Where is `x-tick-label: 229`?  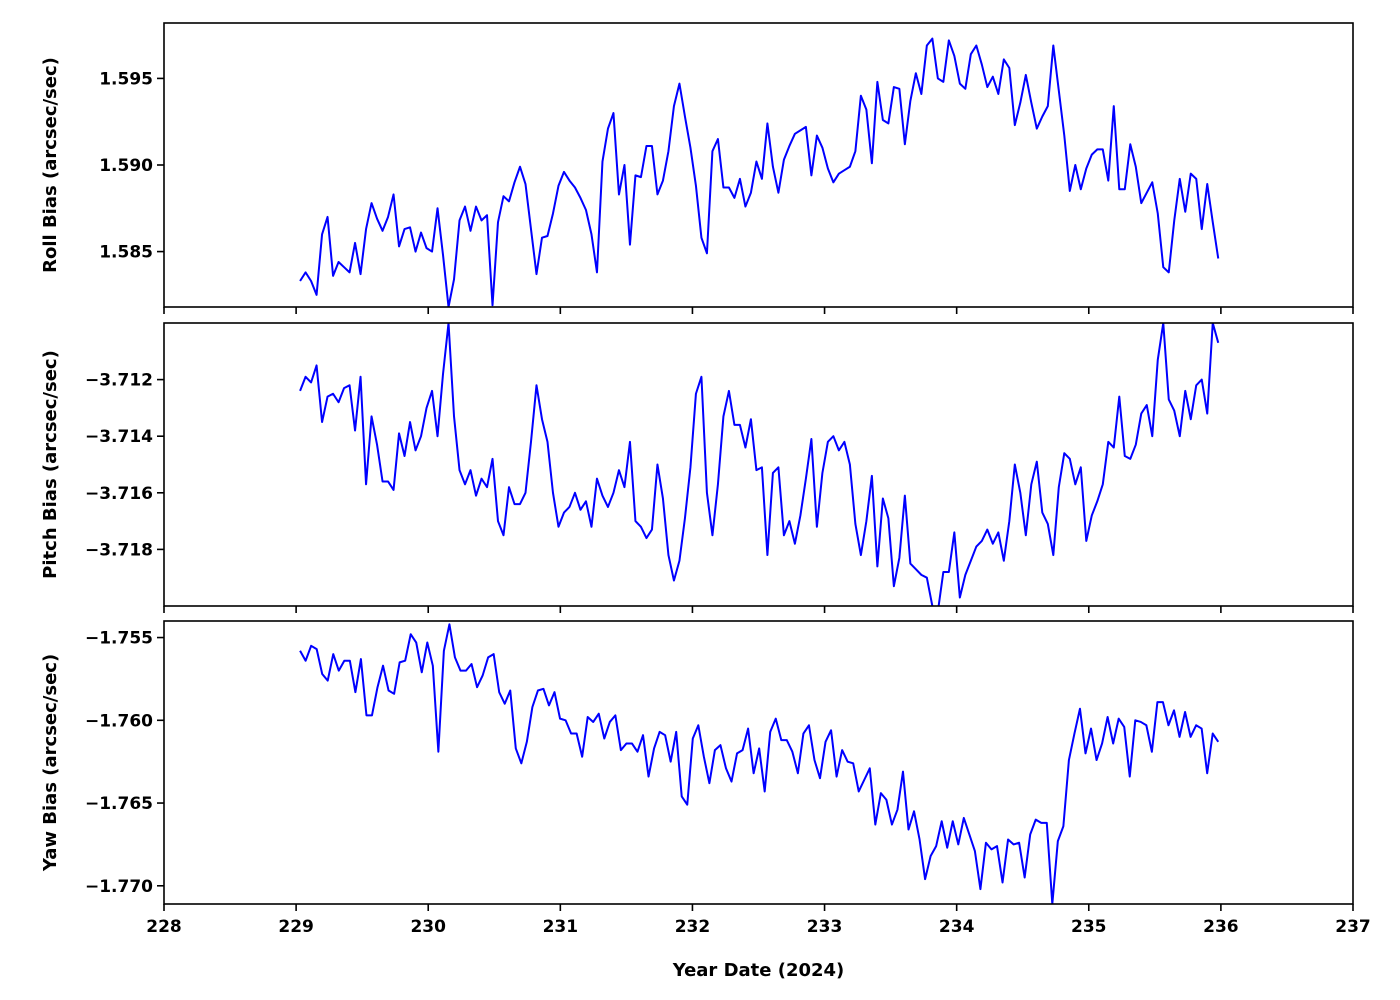 x-tick-label: 229 is located at coordinates (296, 927).